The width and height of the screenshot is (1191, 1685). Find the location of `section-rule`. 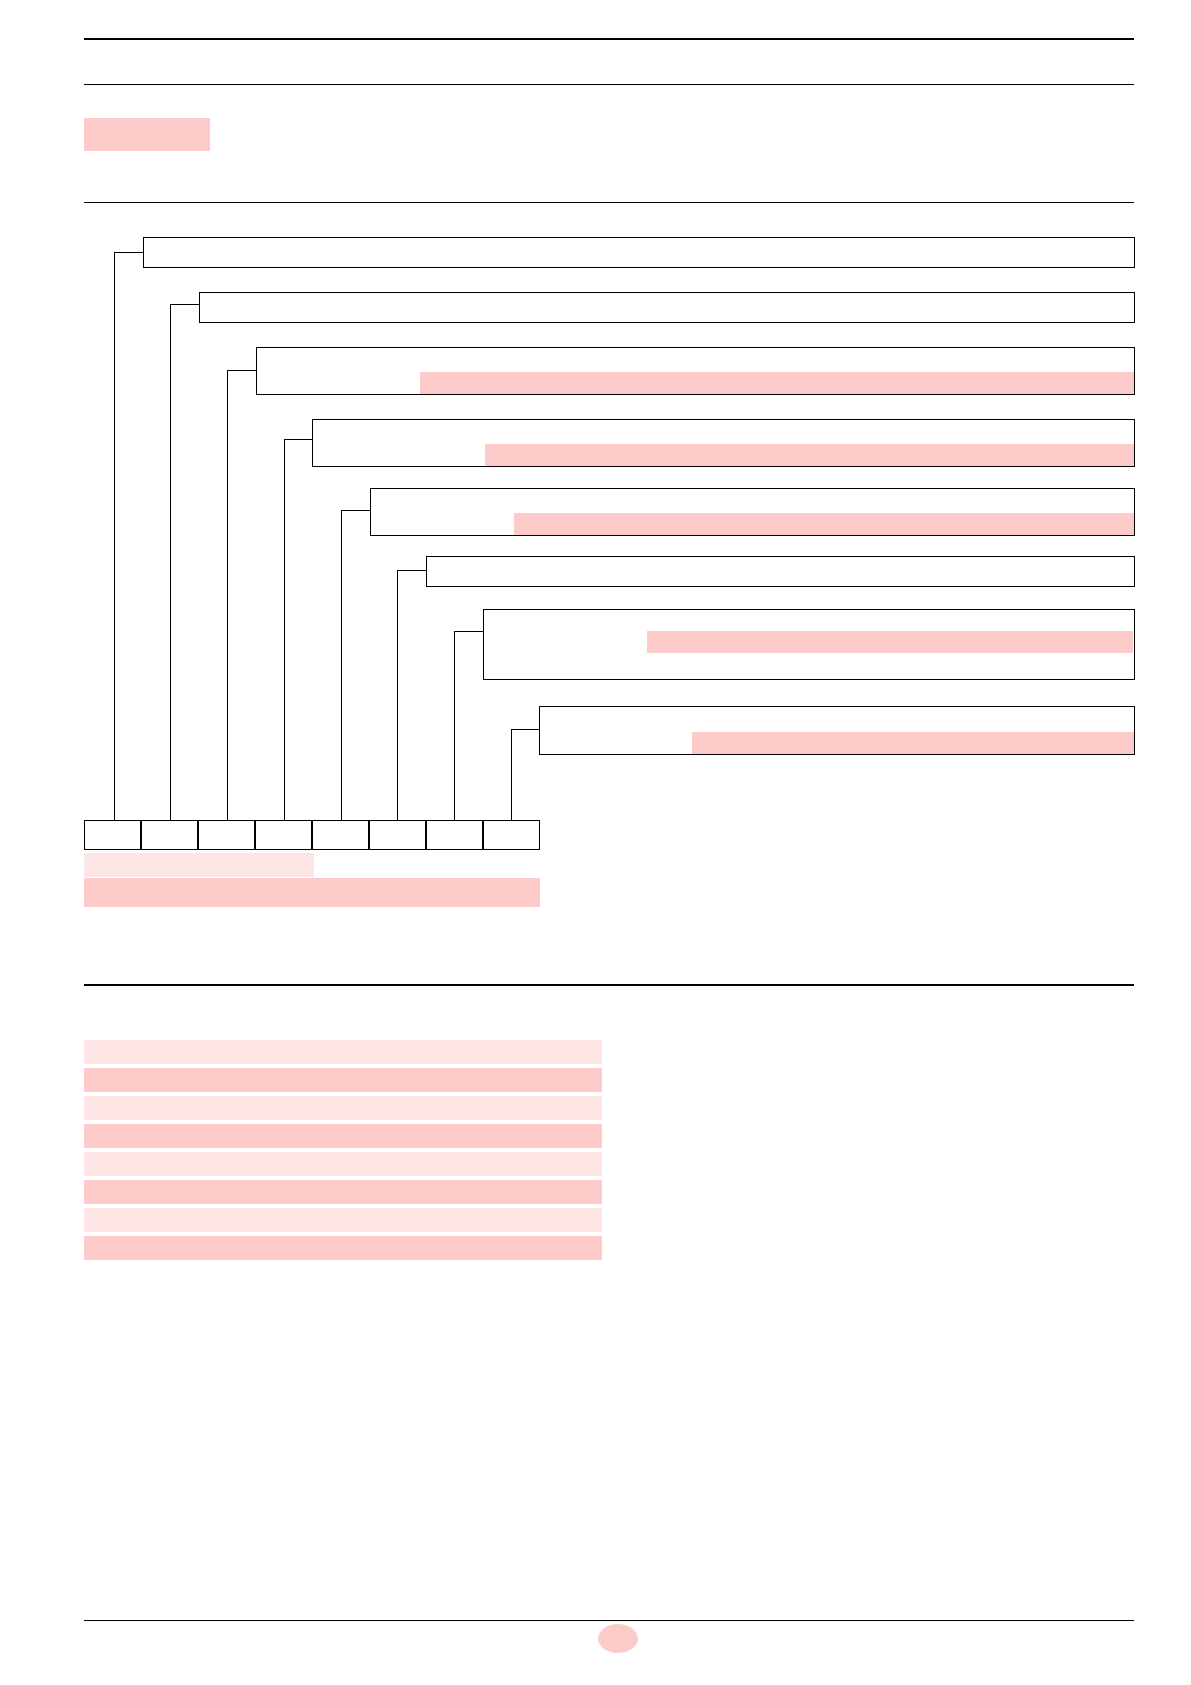

section-rule is located at coordinates (609, 202).